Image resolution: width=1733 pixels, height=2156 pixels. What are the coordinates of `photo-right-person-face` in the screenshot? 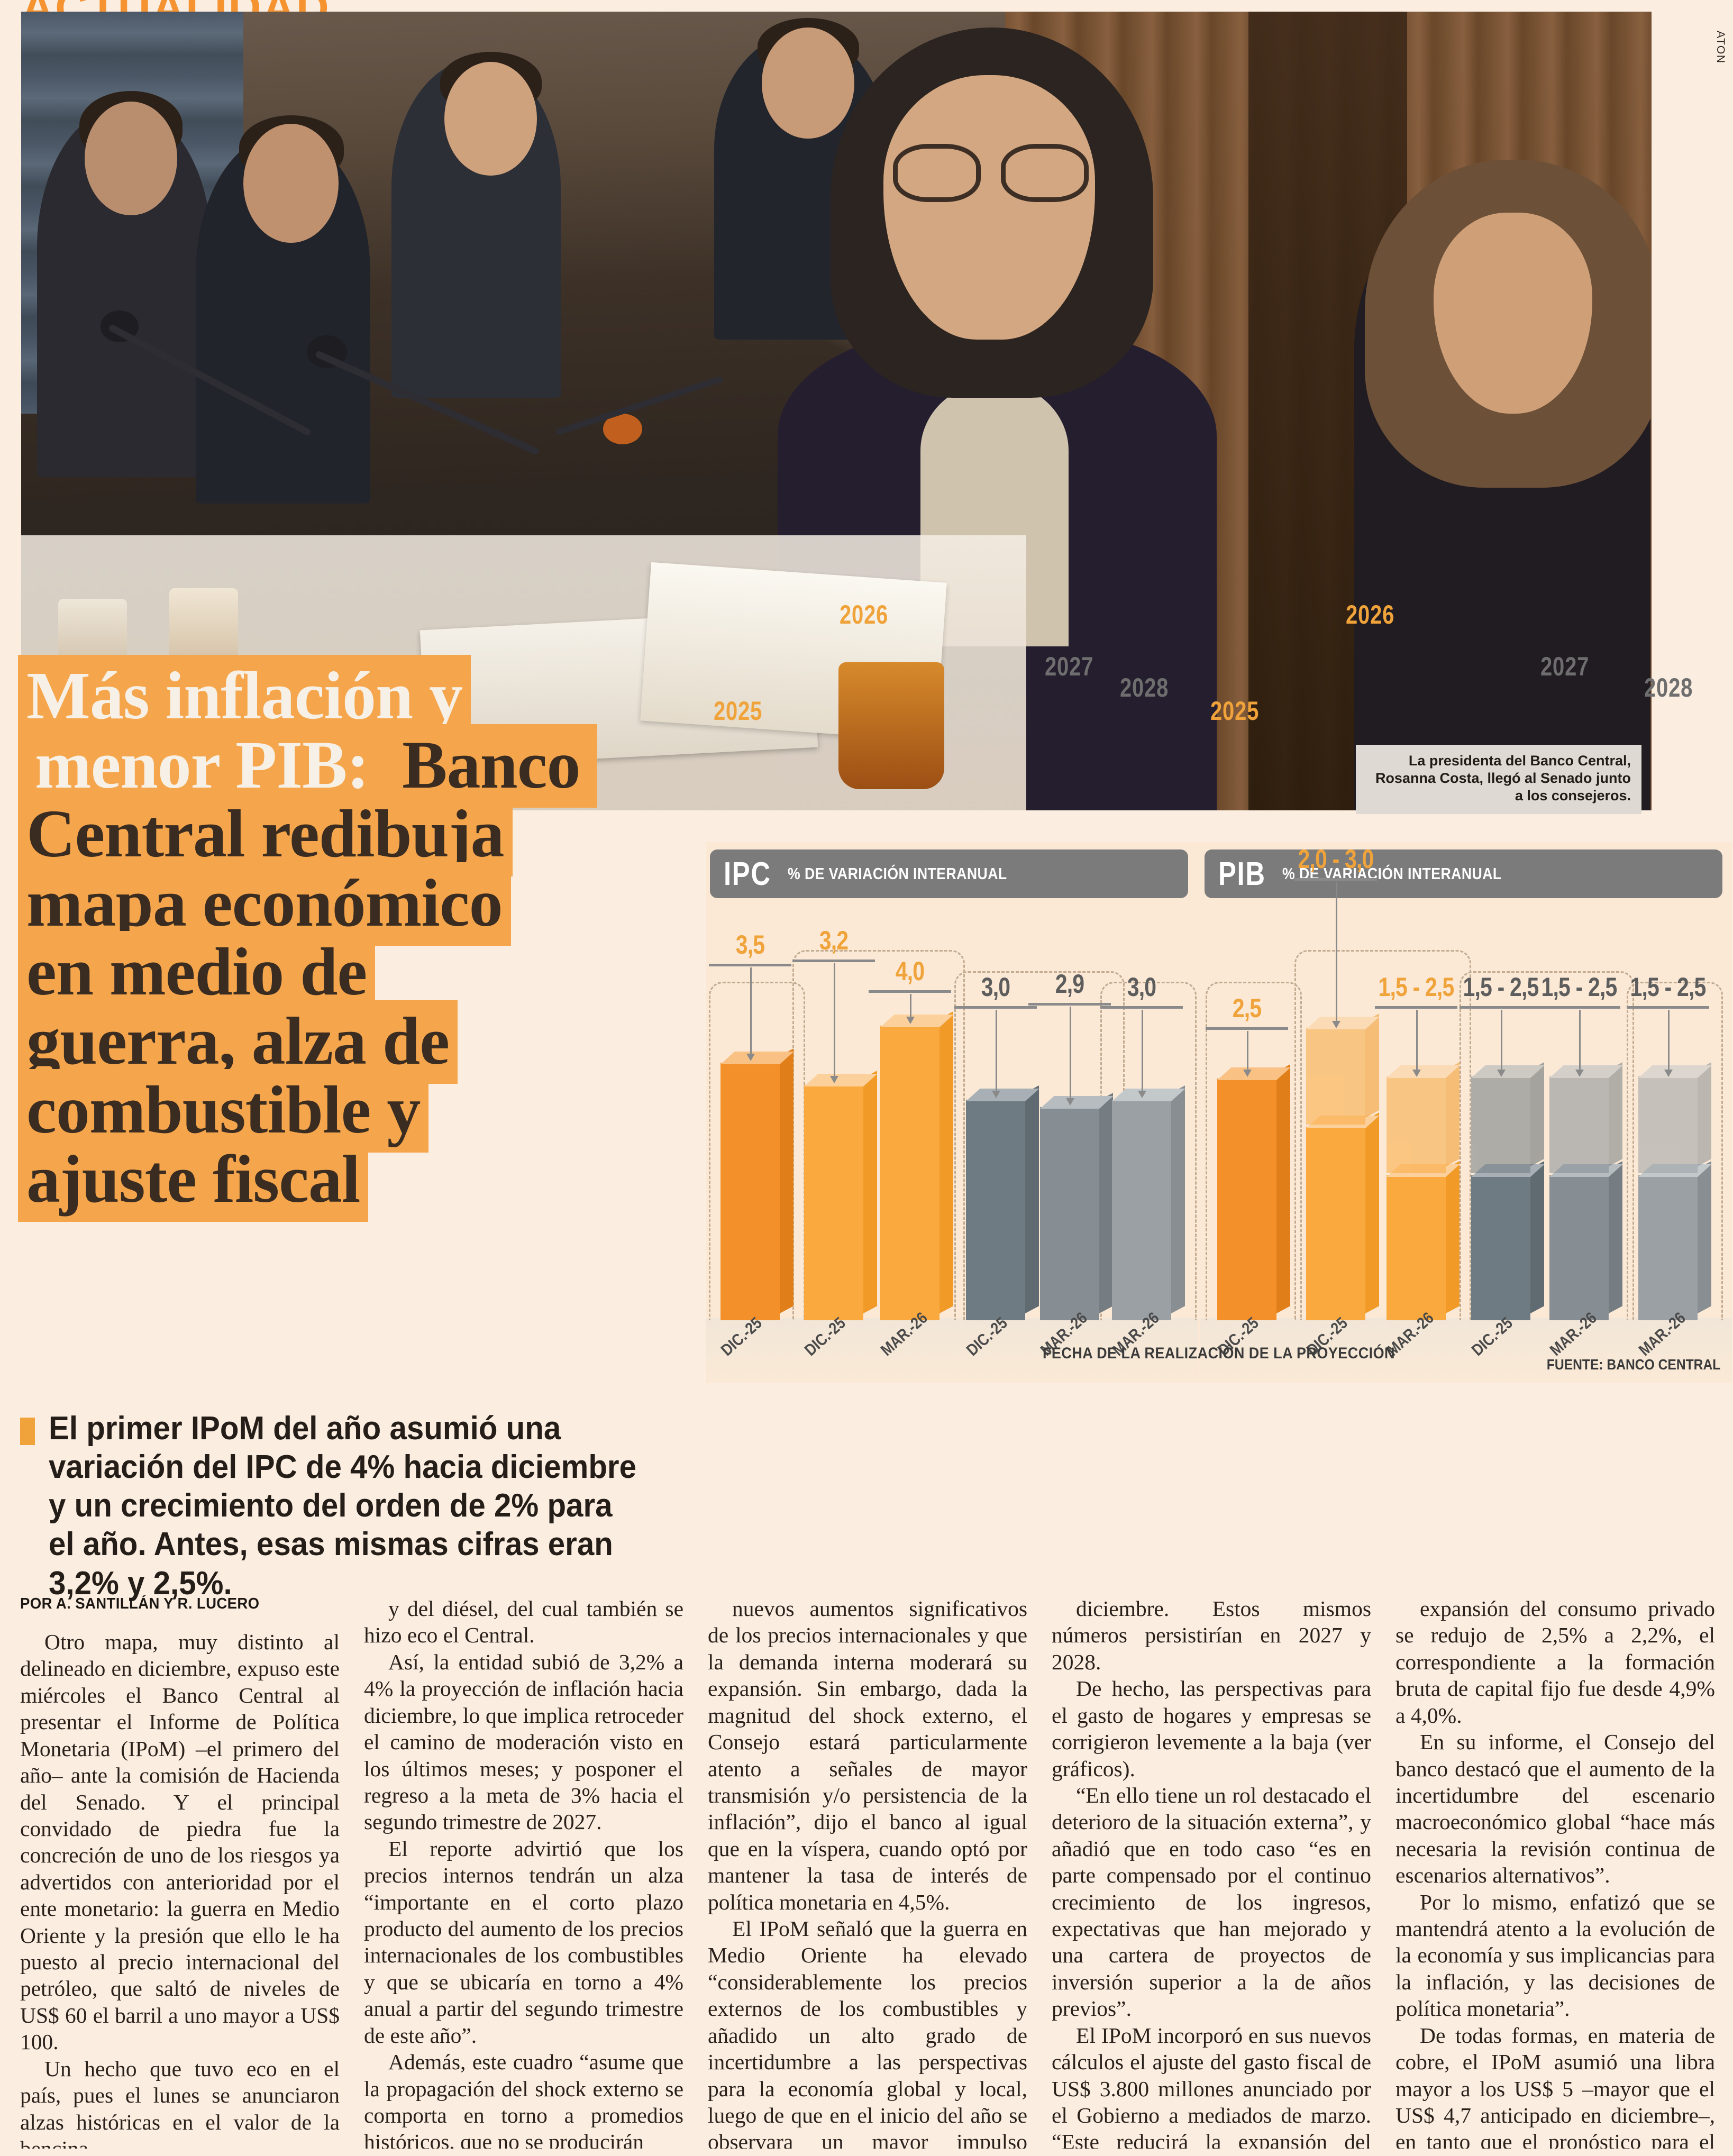 It's located at (1513, 313).